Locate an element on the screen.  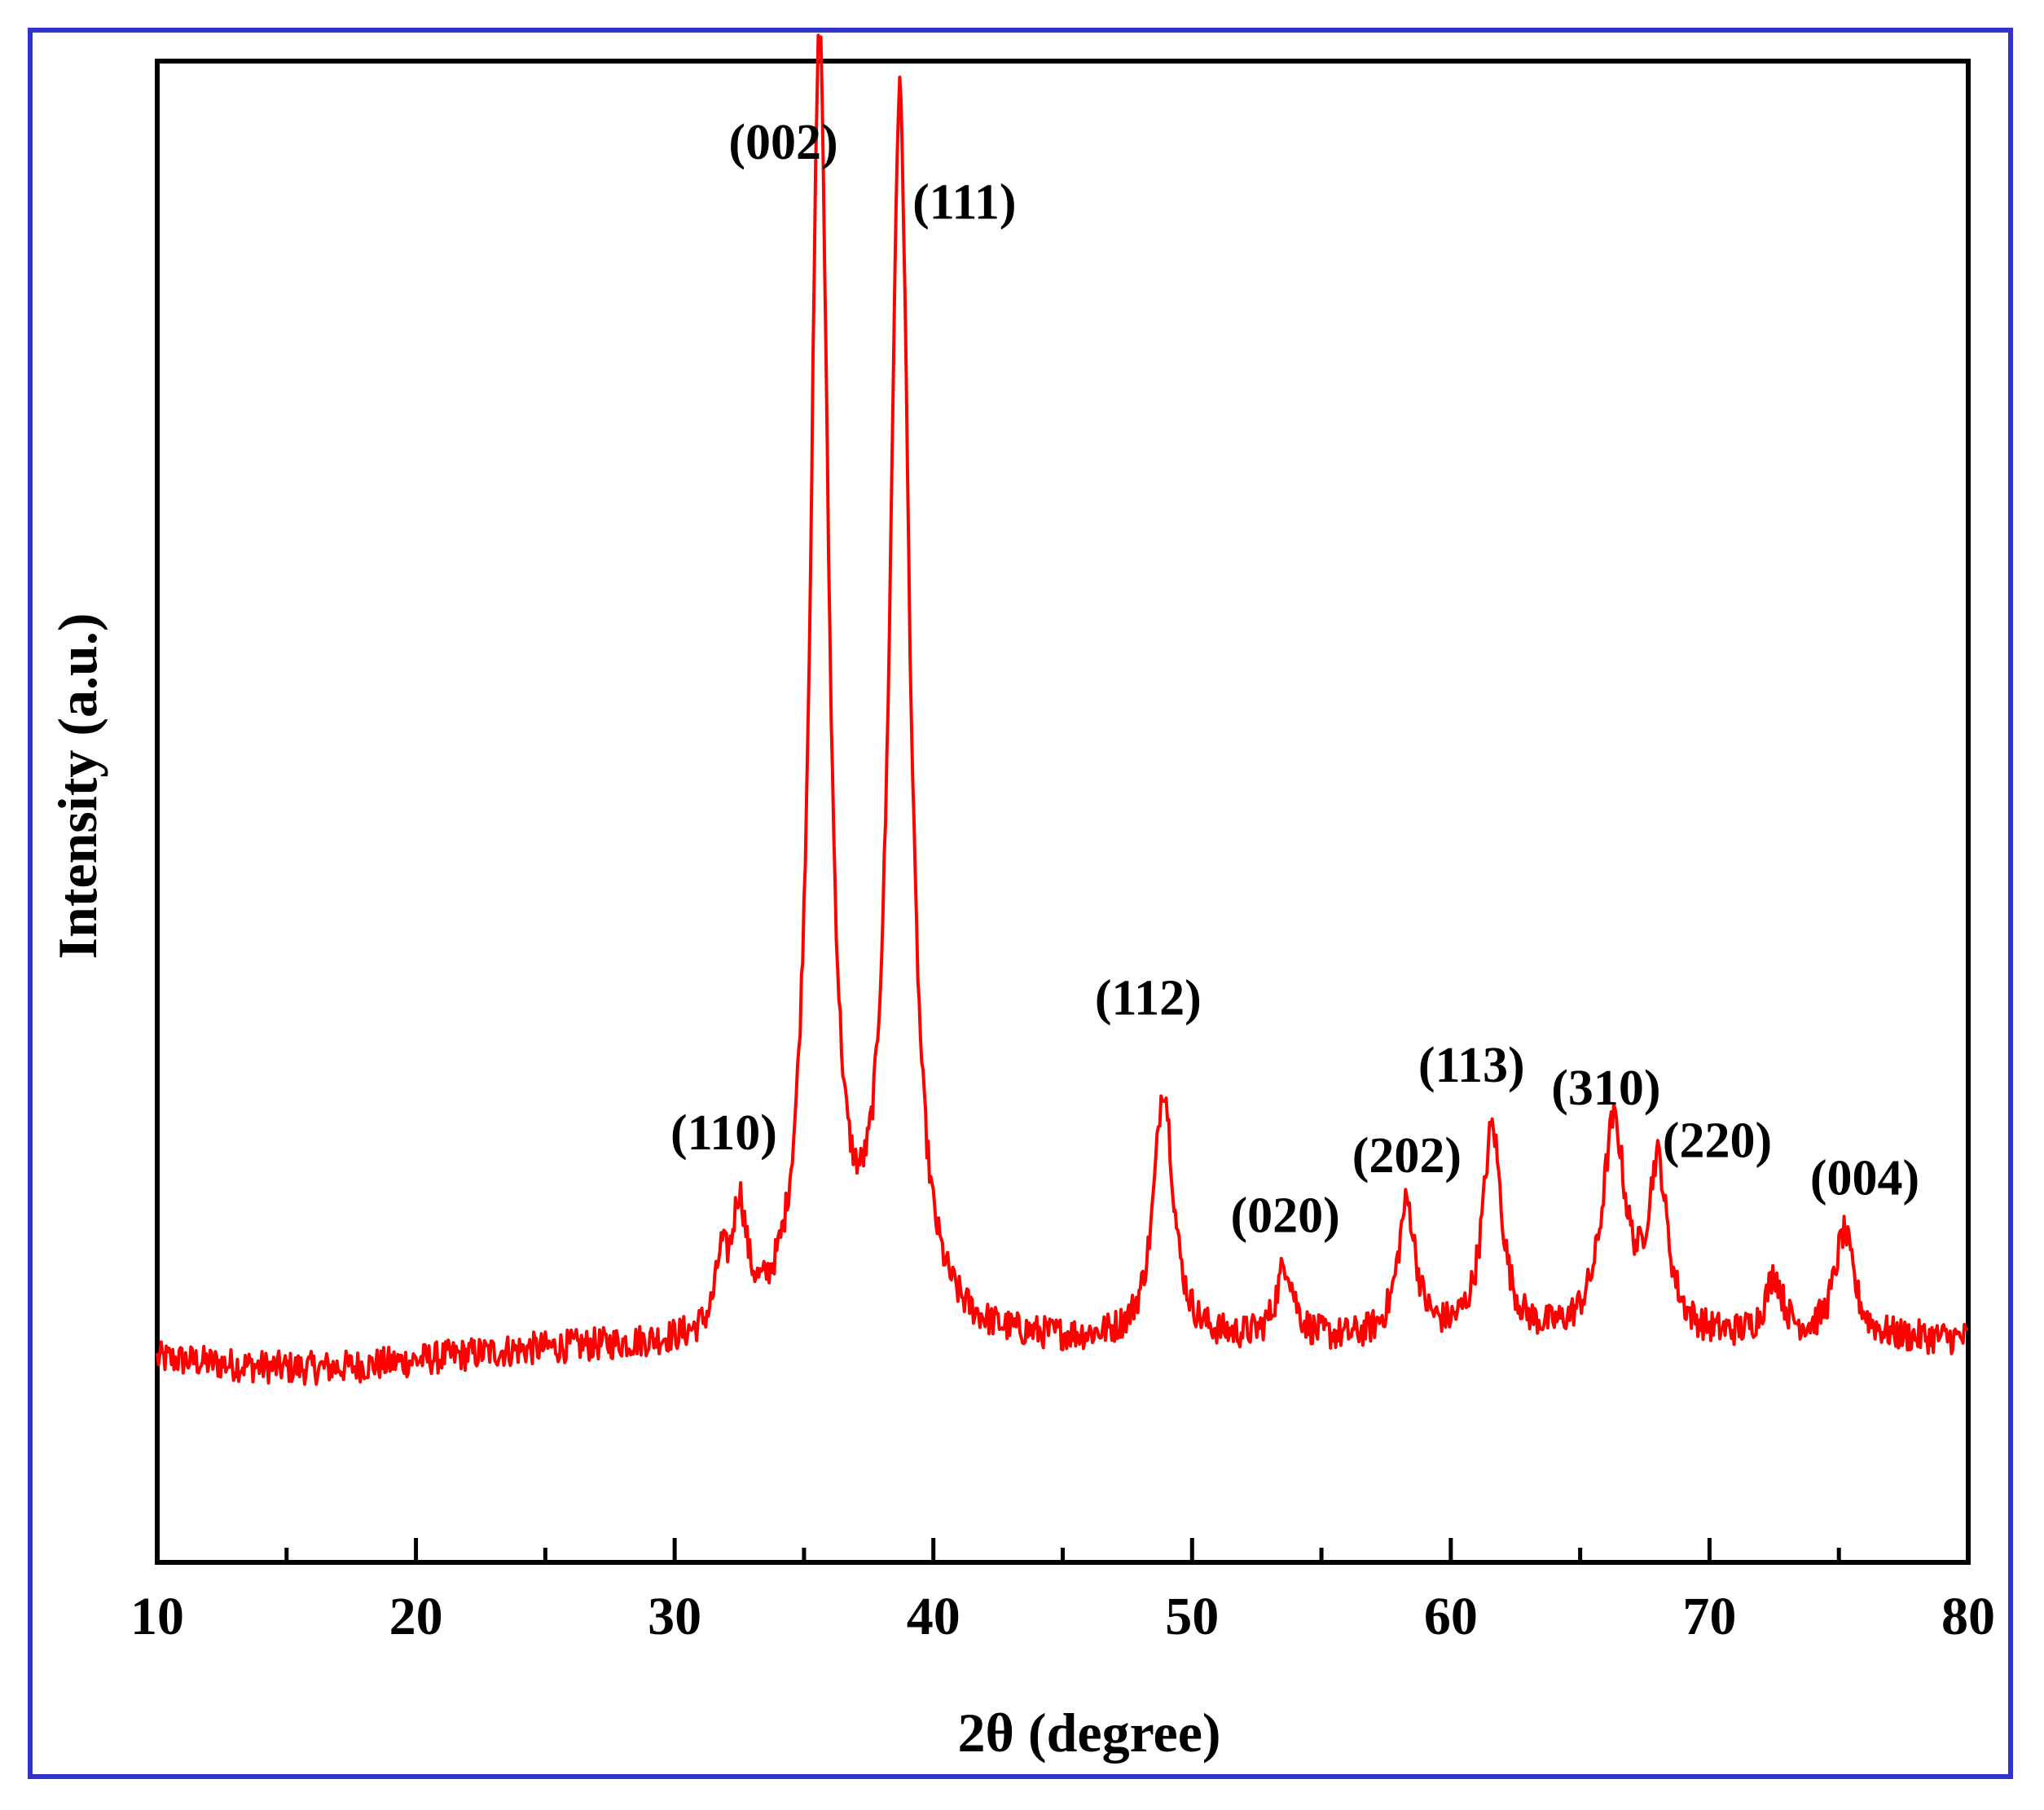
peak-label: (202) is located at coordinates (1407, 1156).